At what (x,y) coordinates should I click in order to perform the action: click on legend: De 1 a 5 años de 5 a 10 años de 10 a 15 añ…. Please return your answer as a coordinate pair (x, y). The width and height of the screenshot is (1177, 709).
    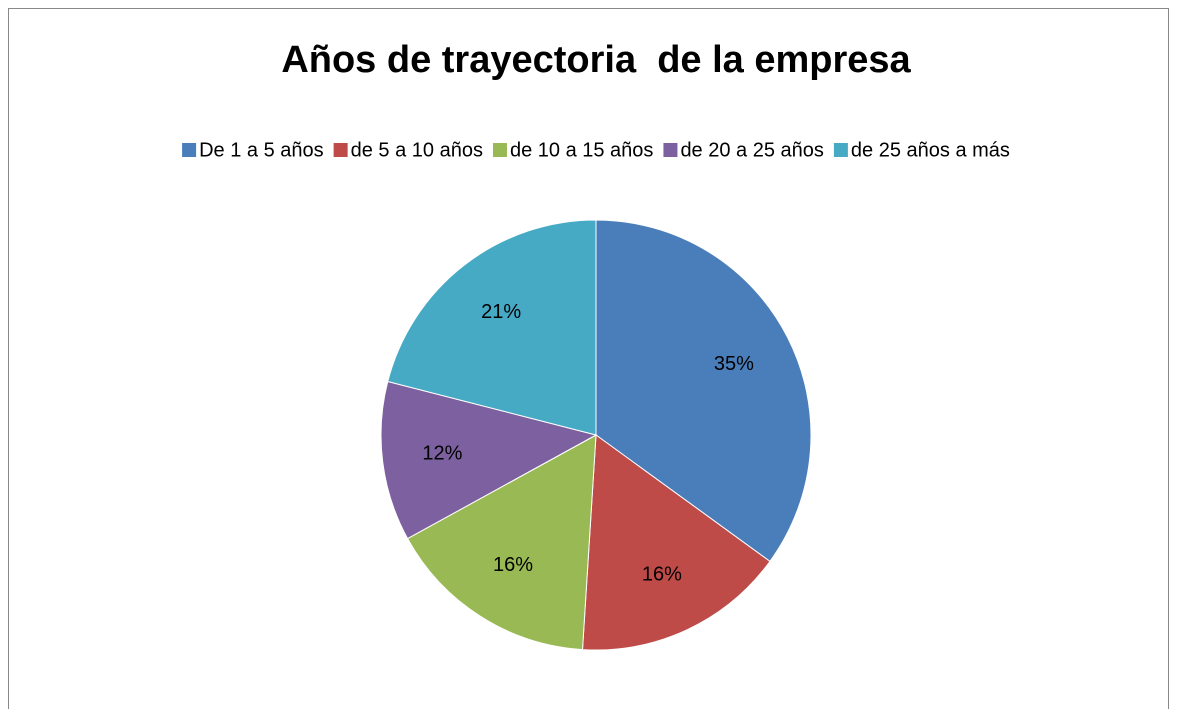
    Looking at the image, I should click on (596, 150).